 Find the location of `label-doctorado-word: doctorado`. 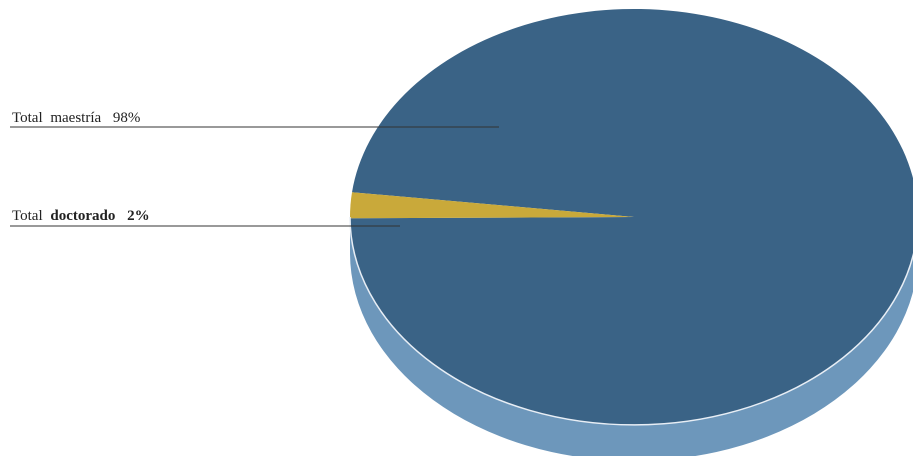

label-doctorado-word: doctorado is located at coordinates (82, 216).